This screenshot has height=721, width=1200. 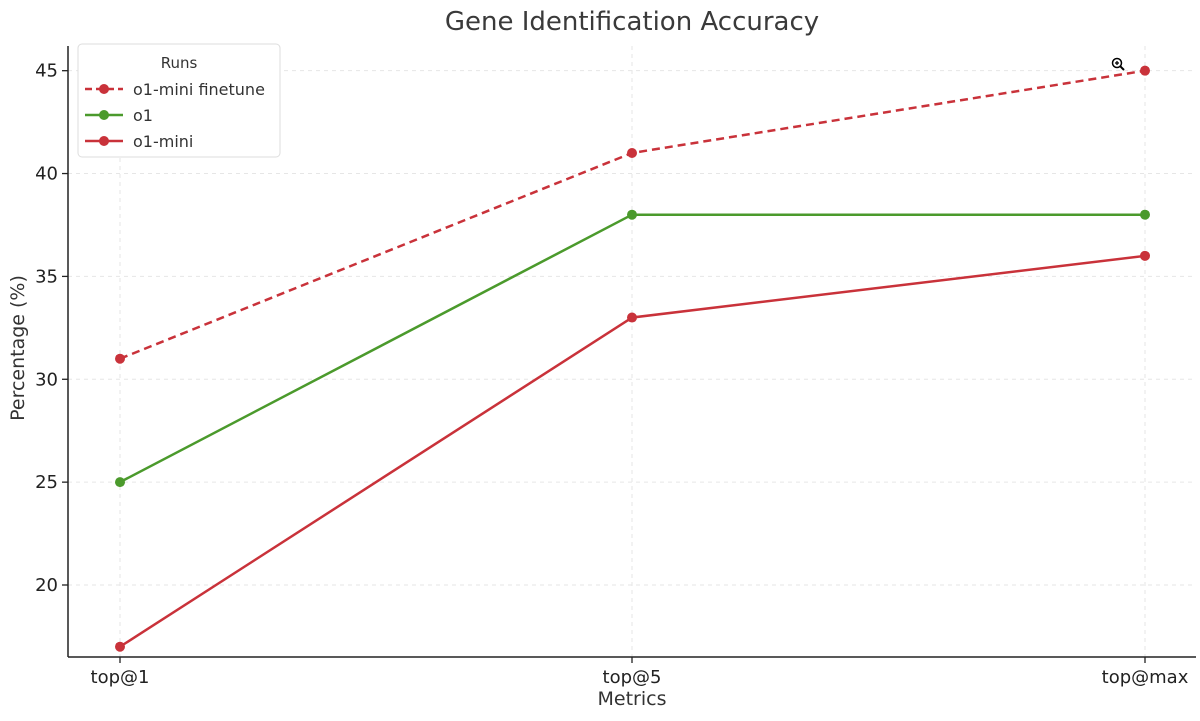 I want to click on legend-title: Runs, so click(x=179, y=63).